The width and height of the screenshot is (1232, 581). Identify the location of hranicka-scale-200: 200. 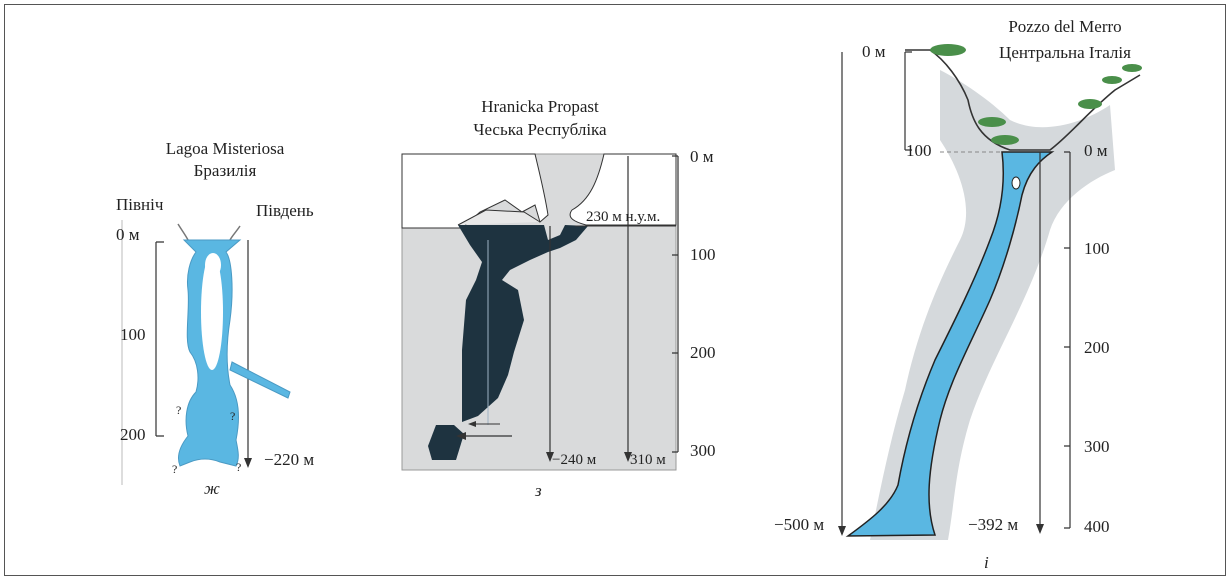
(703, 352).